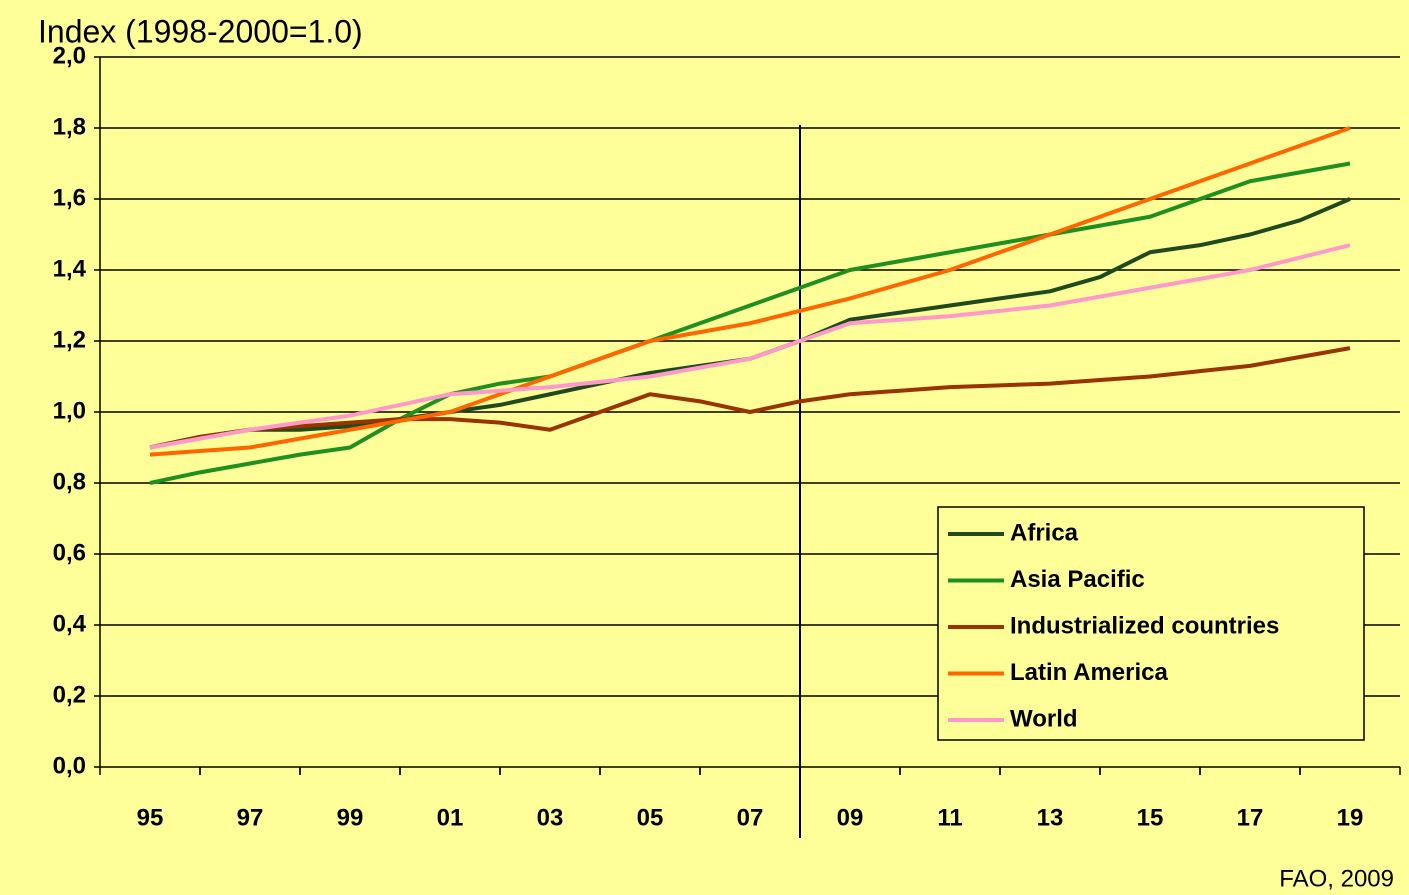  What do you see at coordinates (1250, 817) in the screenshot?
I see `x-tick-label: 17` at bounding box center [1250, 817].